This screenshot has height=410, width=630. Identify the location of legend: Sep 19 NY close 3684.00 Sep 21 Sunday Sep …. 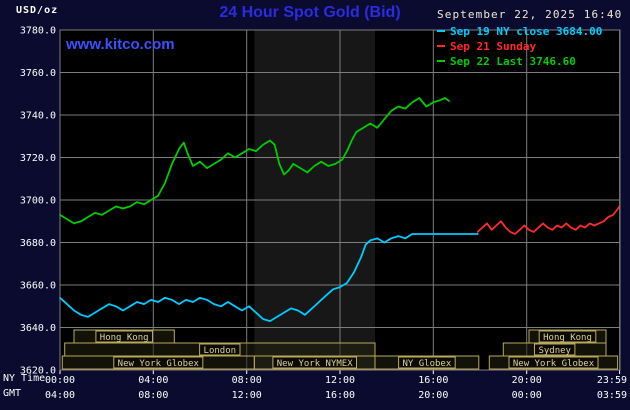
(519, 46).